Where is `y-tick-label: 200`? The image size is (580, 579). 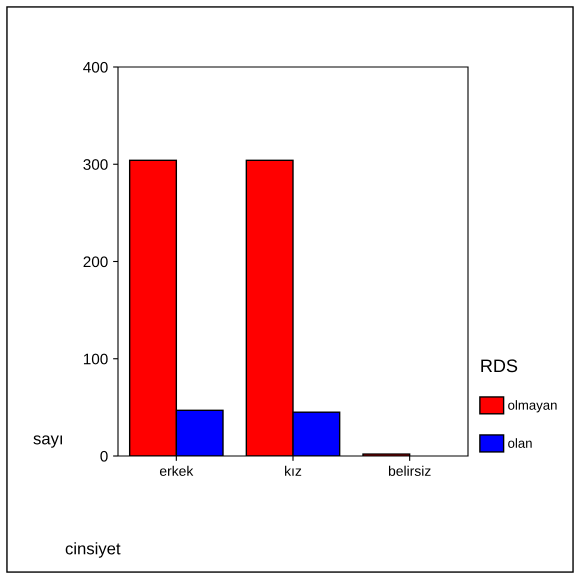
y-tick-label: 200 is located at coordinates (96, 262).